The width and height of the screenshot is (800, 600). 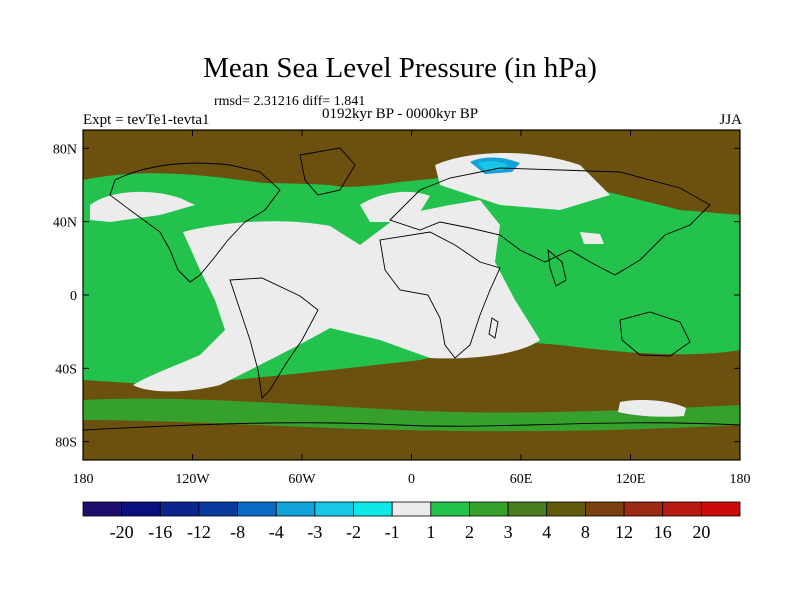 I want to click on colorbar-label: 12, so click(x=624, y=532).